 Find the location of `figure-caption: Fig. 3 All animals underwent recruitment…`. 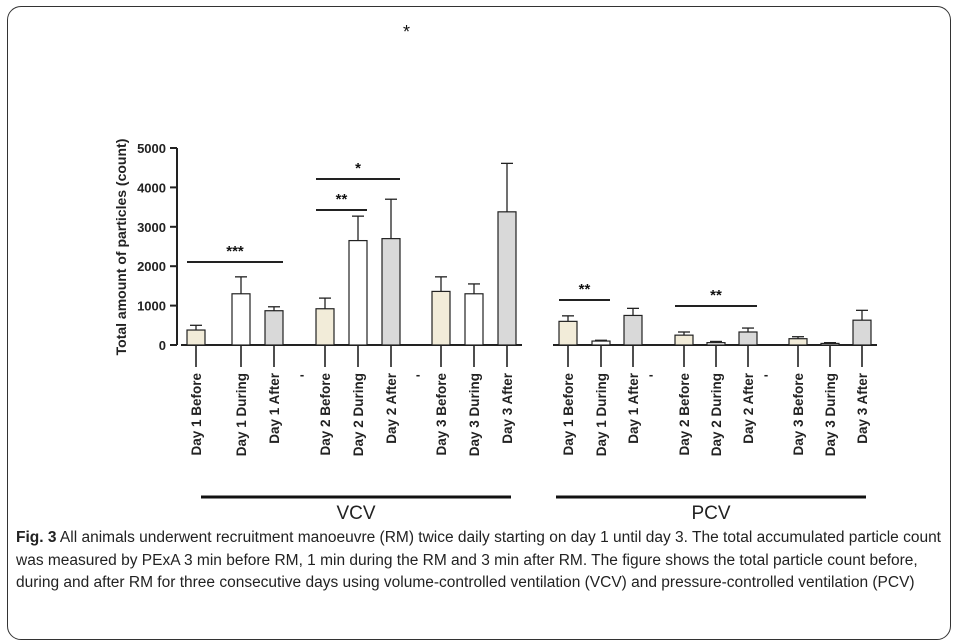

figure-caption: Fig. 3 All animals underwent recruitment… is located at coordinates (478, 561).